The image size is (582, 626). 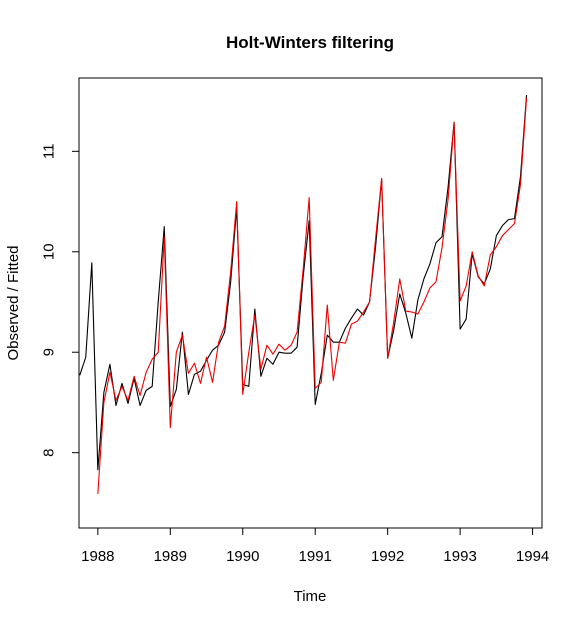 I want to click on x-tick-label-1989: 1989, so click(x=170, y=556).